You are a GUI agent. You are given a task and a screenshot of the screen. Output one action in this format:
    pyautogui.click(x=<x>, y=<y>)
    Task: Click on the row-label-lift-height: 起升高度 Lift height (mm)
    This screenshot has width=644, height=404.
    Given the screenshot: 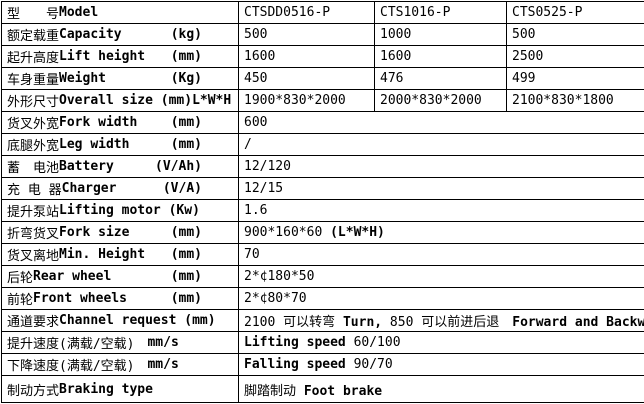 What is the action you would take?
    pyautogui.click(x=120, y=57)
    